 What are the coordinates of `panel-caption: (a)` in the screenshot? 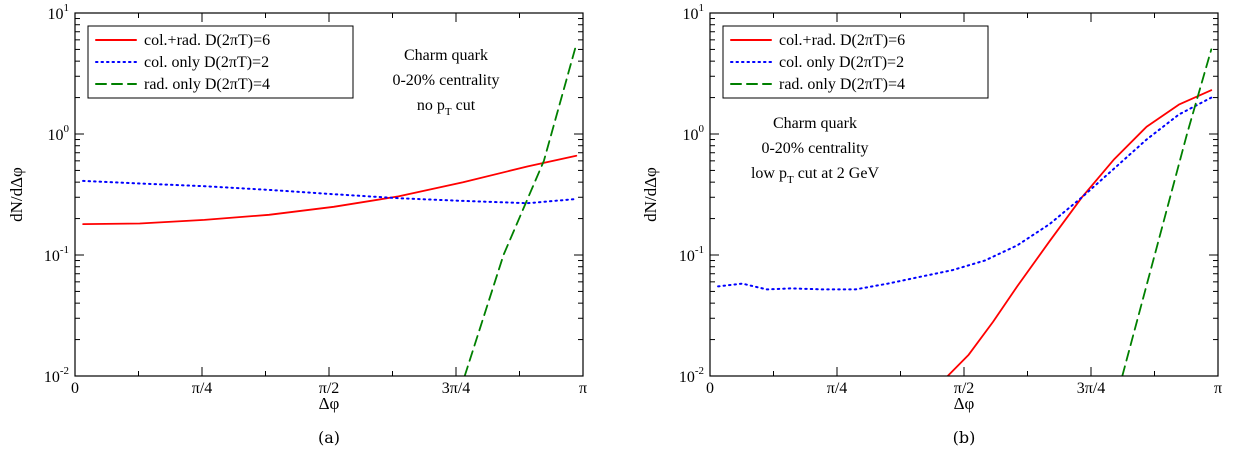 It's located at (329, 437).